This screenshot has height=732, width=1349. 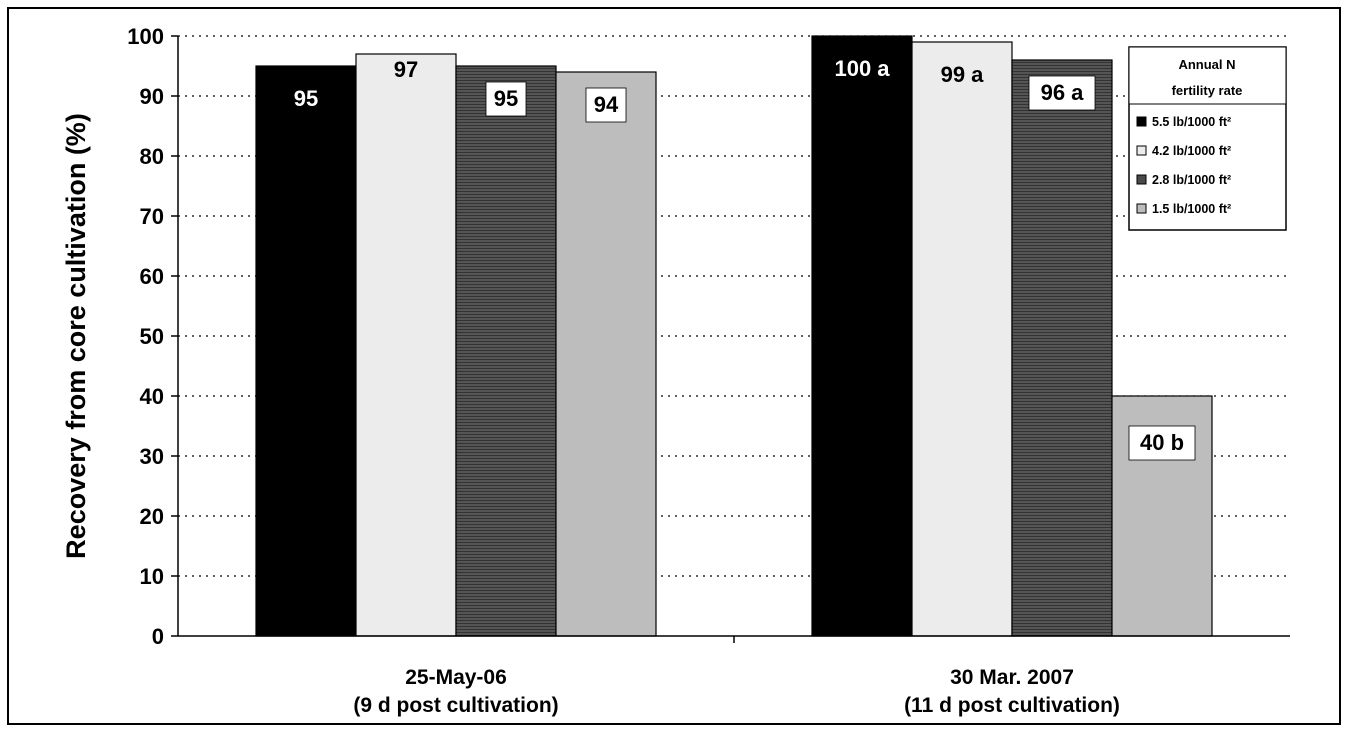 What do you see at coordinates (152, 396) in the screenshot?
I see `y-tick-label: 40` at bounding box center [152, 396].